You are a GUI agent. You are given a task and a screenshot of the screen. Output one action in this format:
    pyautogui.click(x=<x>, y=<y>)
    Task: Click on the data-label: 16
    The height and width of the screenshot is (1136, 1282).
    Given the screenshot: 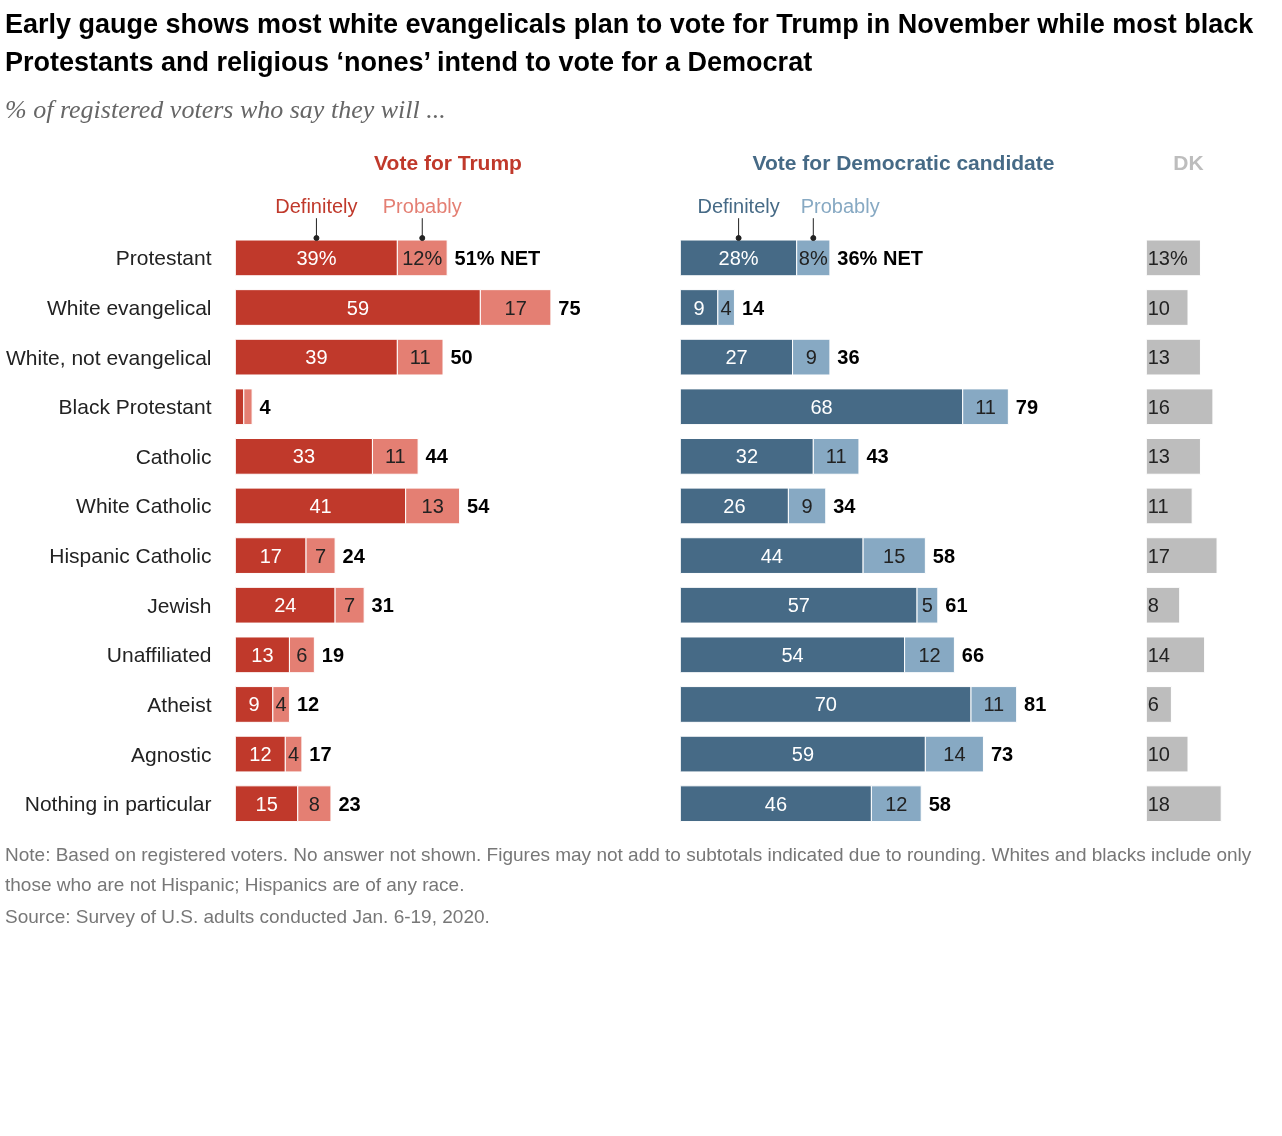 What is the action you would take?
    pyautogui.click(x=1158, y=406)
    